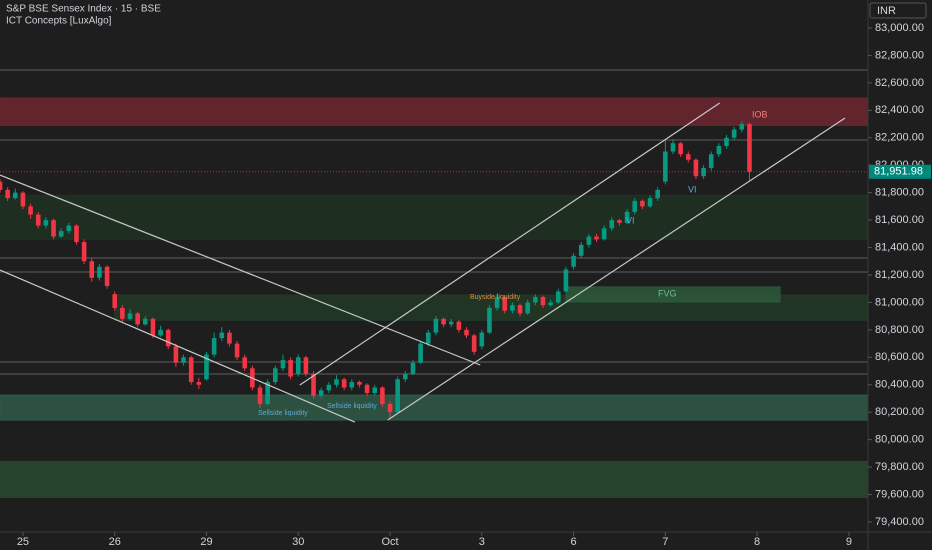  Describe the element at coordinates (389, 542) in the screenshot. I see `x-tick-label: Oct` at that location.